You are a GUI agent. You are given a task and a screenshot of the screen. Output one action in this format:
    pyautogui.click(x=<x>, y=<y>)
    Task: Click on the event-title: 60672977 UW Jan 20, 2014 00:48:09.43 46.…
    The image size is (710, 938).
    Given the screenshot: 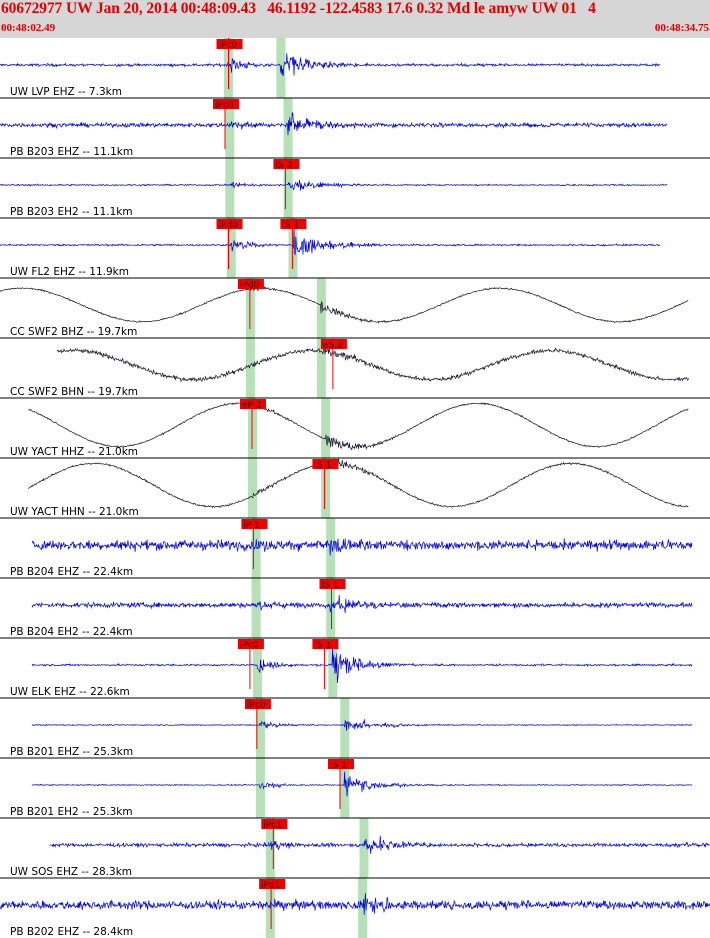 What is the action you would take?
    pyautogui.click(x=298, y=8)
    